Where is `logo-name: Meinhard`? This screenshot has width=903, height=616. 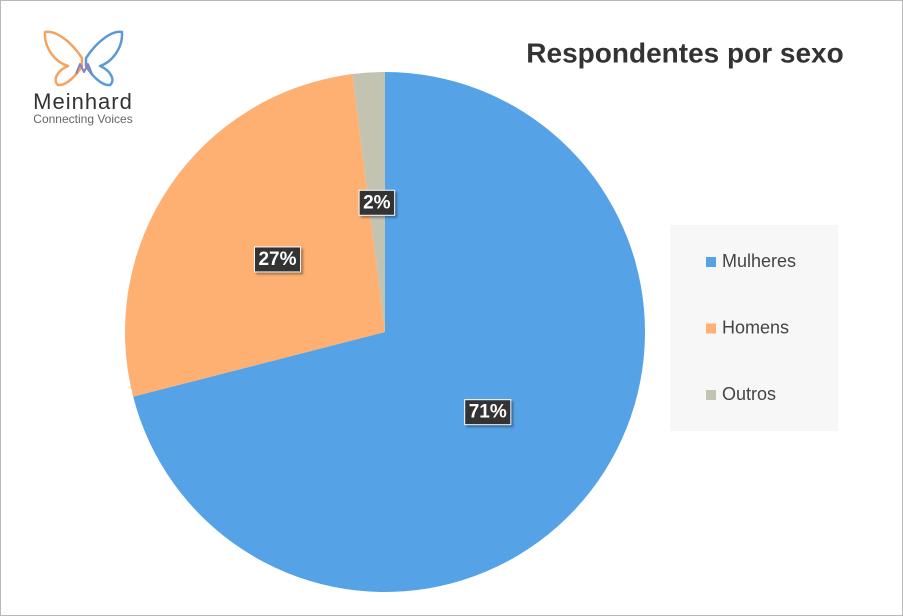 logo-name: Meinhard is located at coordinates (83, 101).